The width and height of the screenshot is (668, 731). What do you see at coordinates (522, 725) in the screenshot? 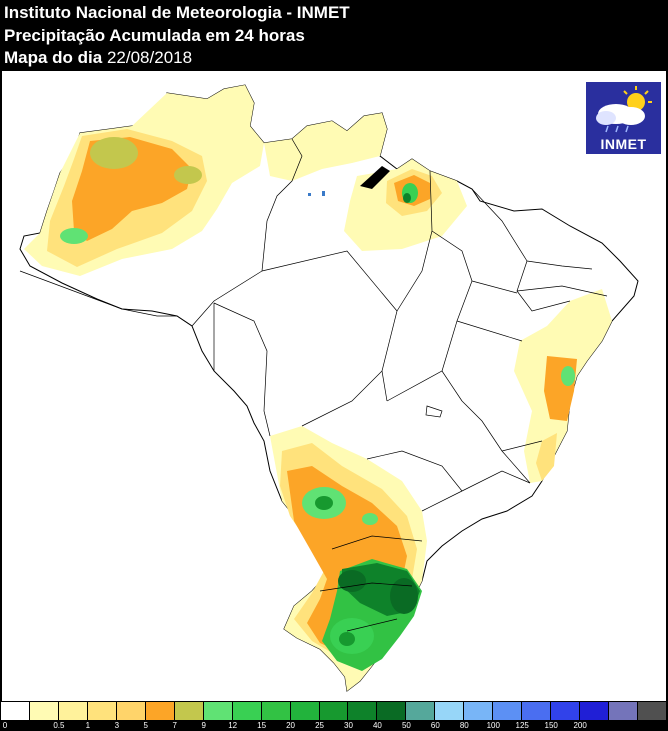
I see `legend-label: 125` at bounding box center [522, 725].